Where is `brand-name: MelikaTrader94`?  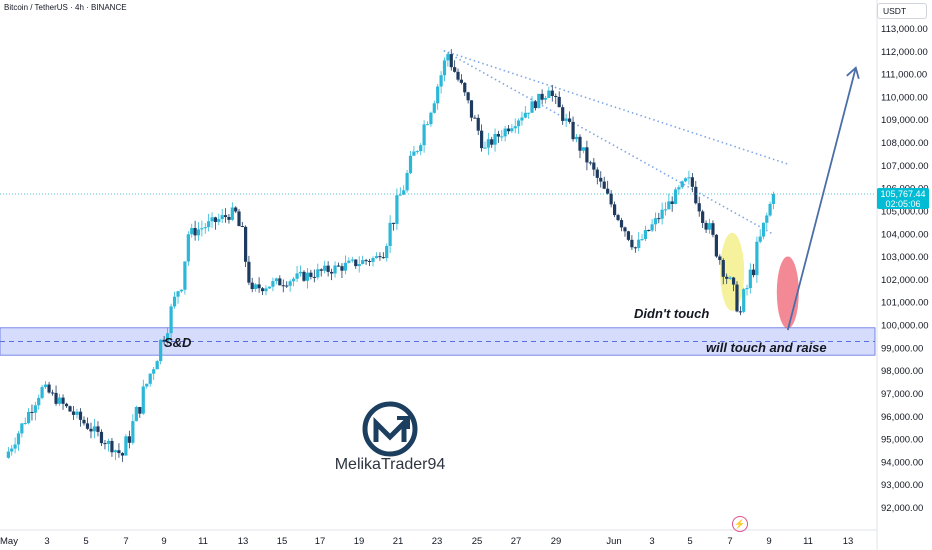
brand-name: MelikaTrader94 is located at coordinates (390, 464).